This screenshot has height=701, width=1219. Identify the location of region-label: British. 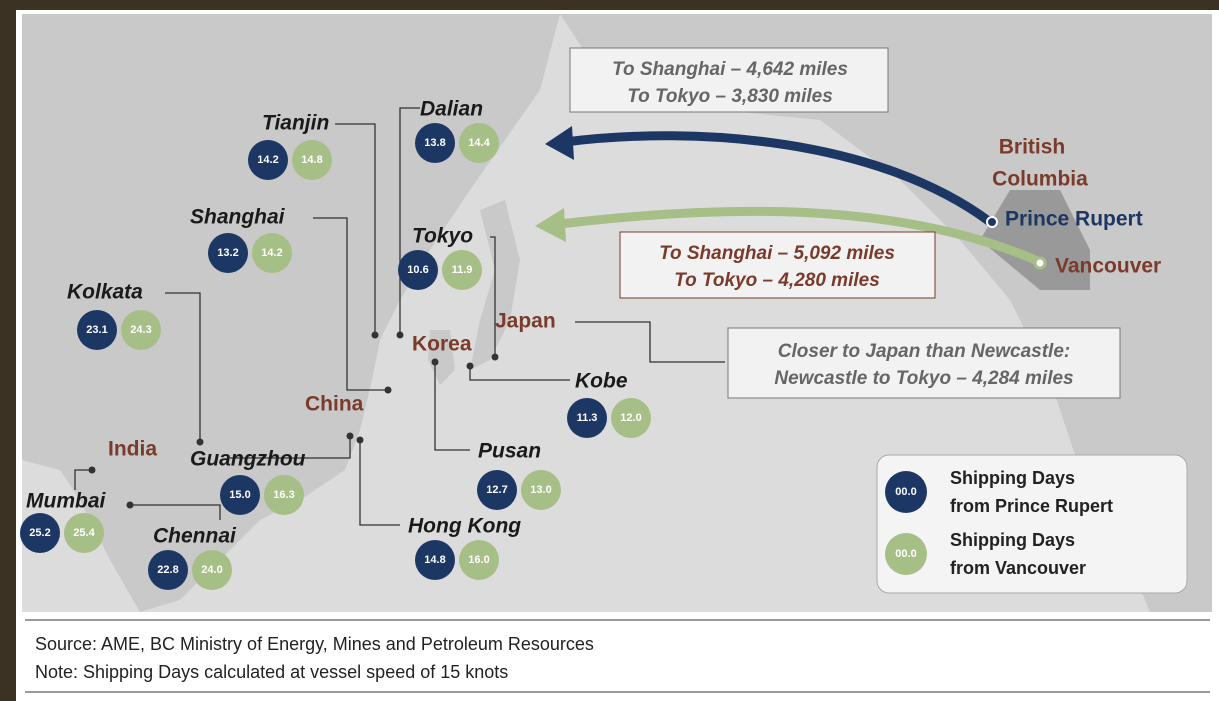
(1032, 147).